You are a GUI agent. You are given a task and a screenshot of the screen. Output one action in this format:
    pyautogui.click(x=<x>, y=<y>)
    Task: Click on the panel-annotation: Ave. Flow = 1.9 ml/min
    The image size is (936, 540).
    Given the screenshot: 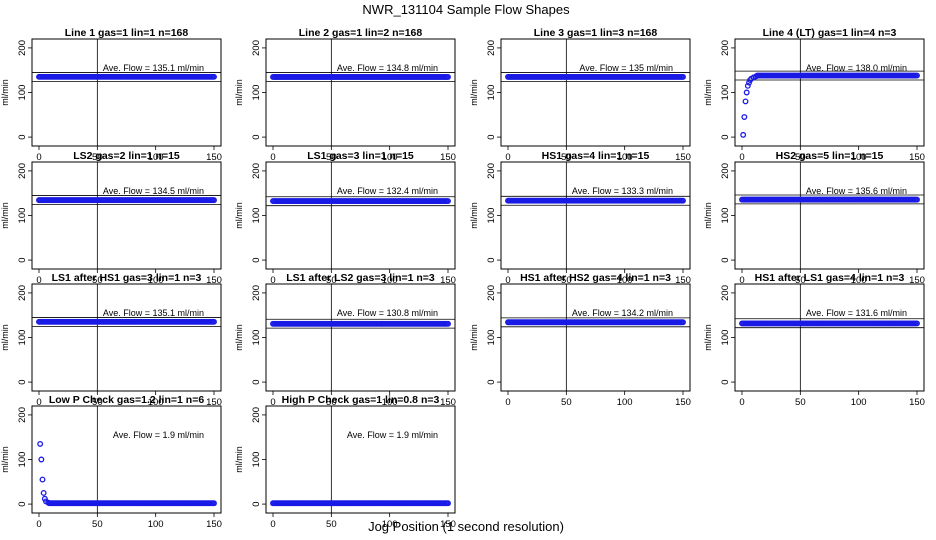 What is the action you would take?
    pyautogui.click(x=158, y=435)
    